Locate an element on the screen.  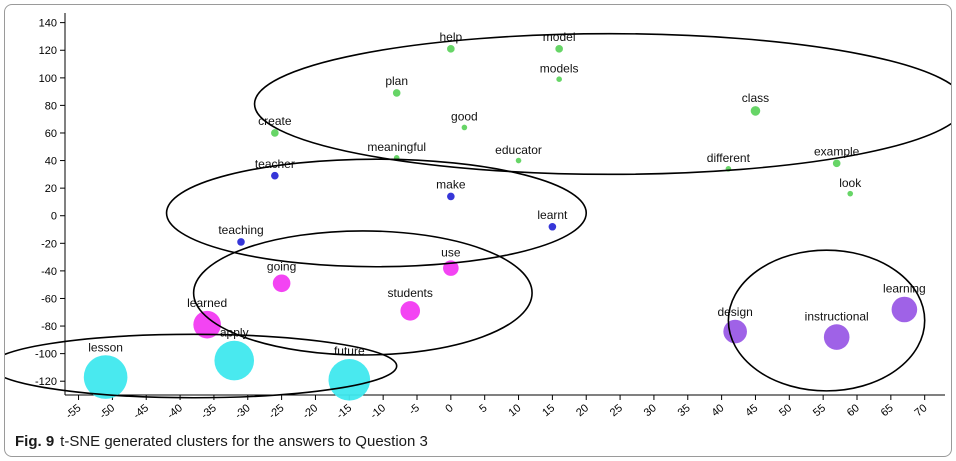
x-tick-label: -15 is located at coordinates (344, 411).